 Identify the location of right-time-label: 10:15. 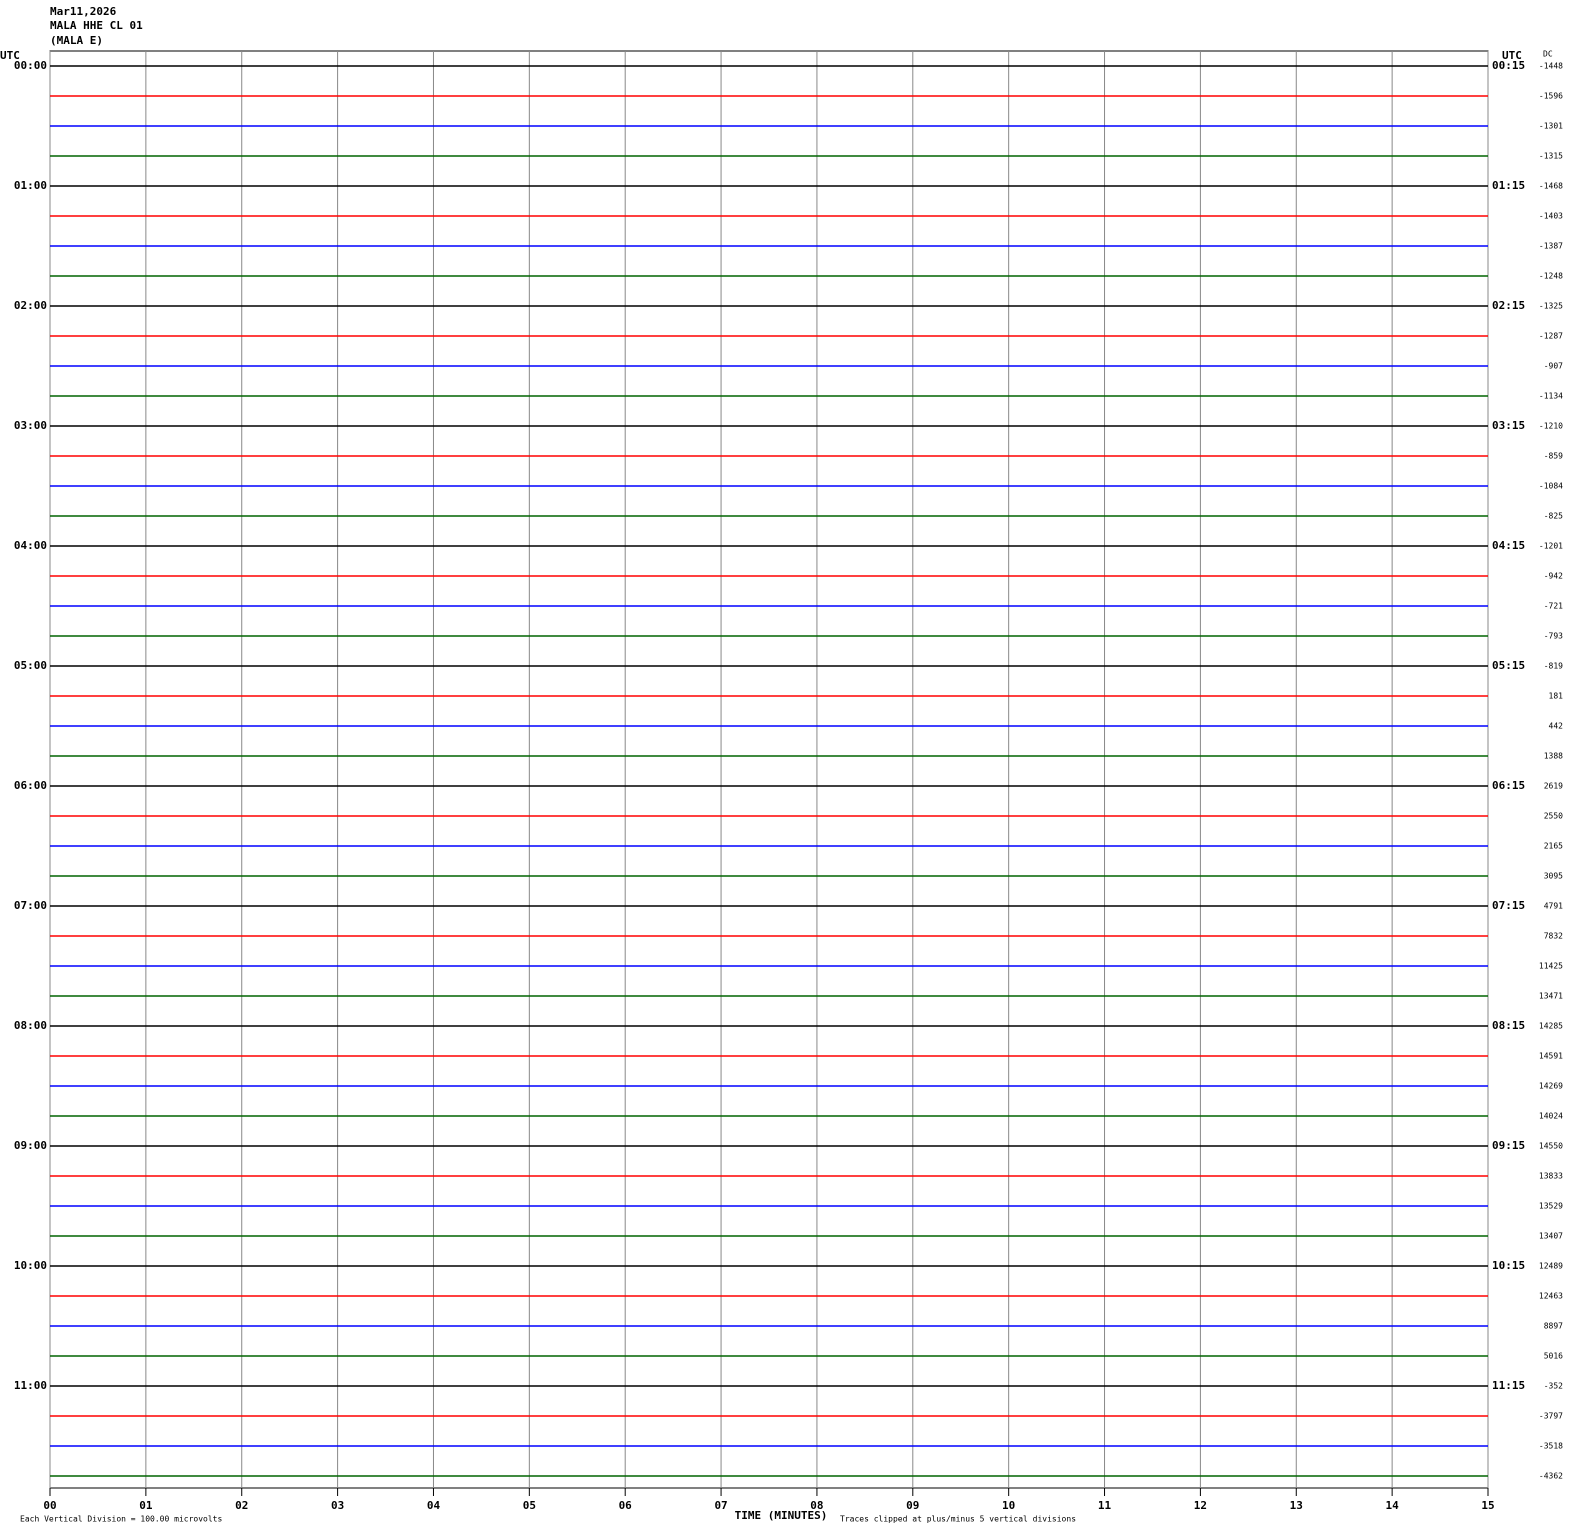
(1508, 1265).